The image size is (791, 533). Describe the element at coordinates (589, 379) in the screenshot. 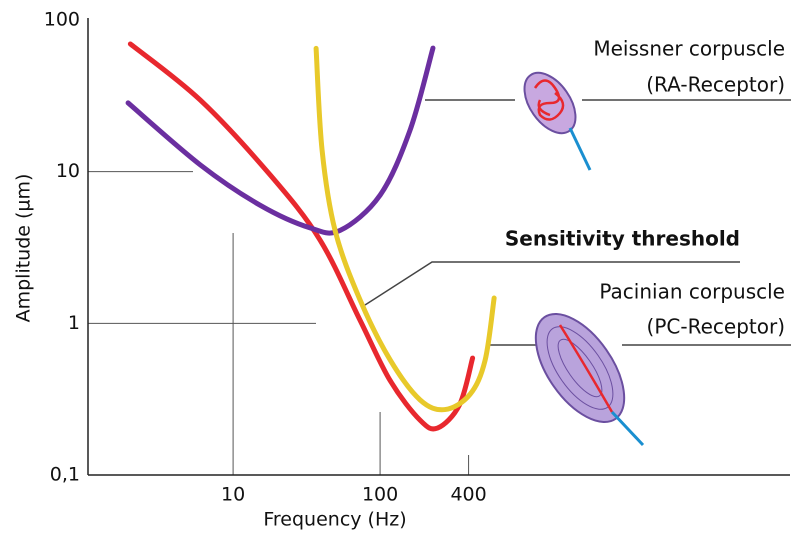

I see `pacinian-icon` at that location.